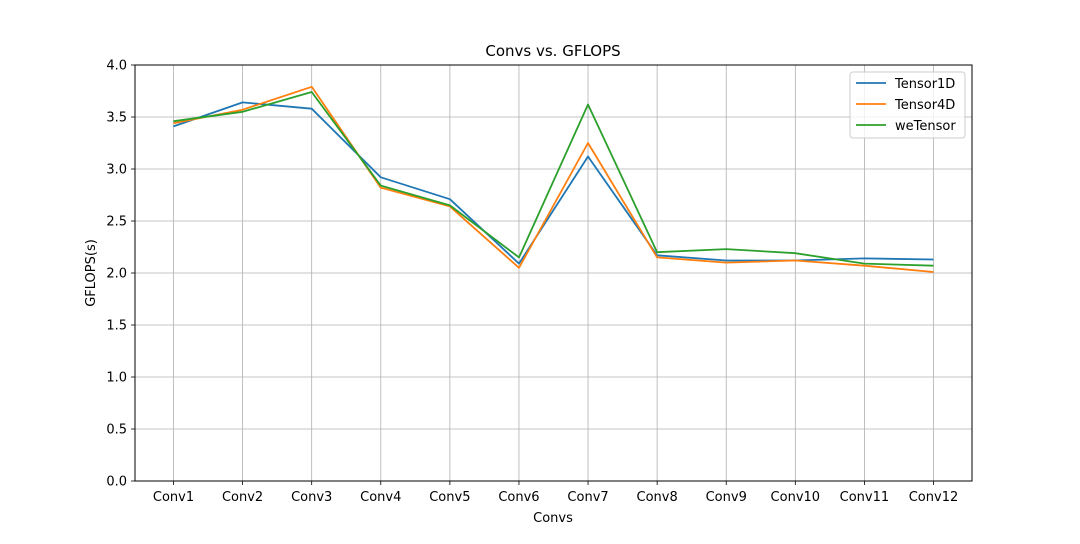  I want to click on y-tick-label: 4.0, so click(116, 66).